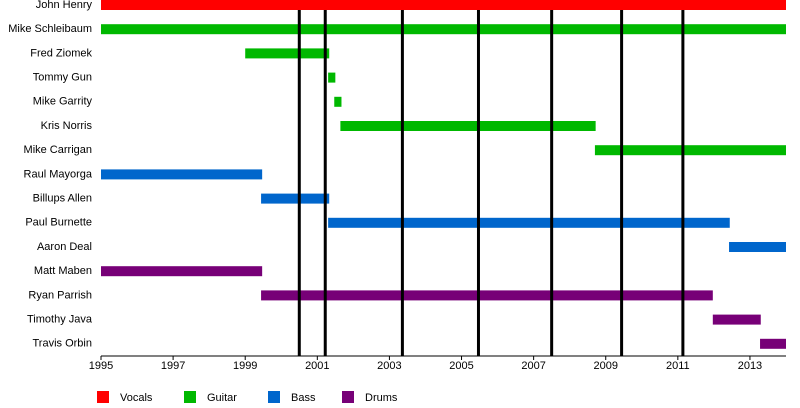 Image resolution: width=800 pixels, height=408 pixels. I want to click on member-label: Aaron Deal, so click(64, 247).